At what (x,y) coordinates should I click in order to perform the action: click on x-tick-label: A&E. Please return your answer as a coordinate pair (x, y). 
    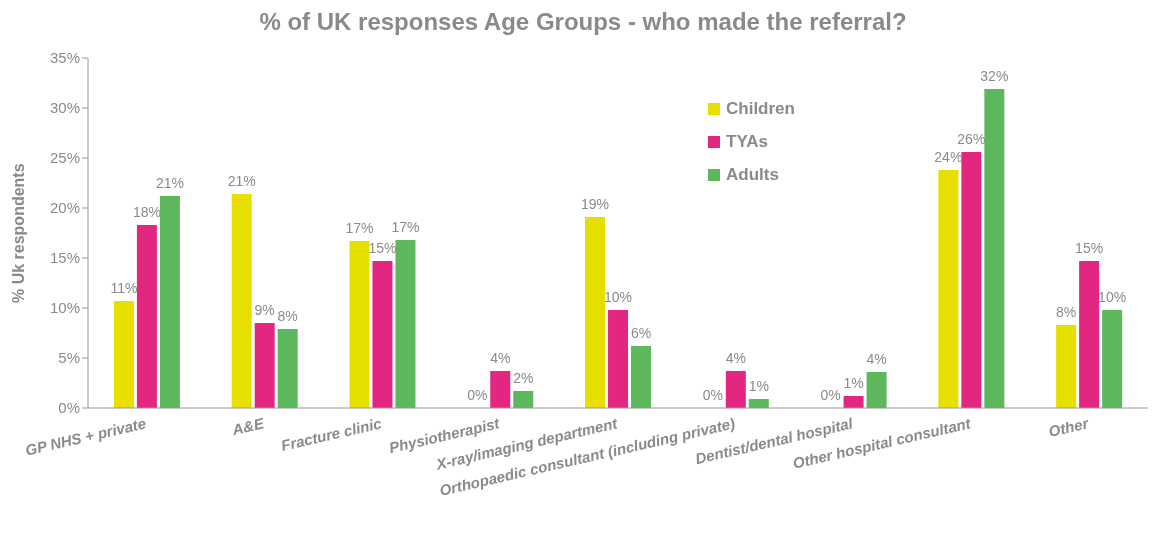
    Looking at the image, I should click on (248, 426).